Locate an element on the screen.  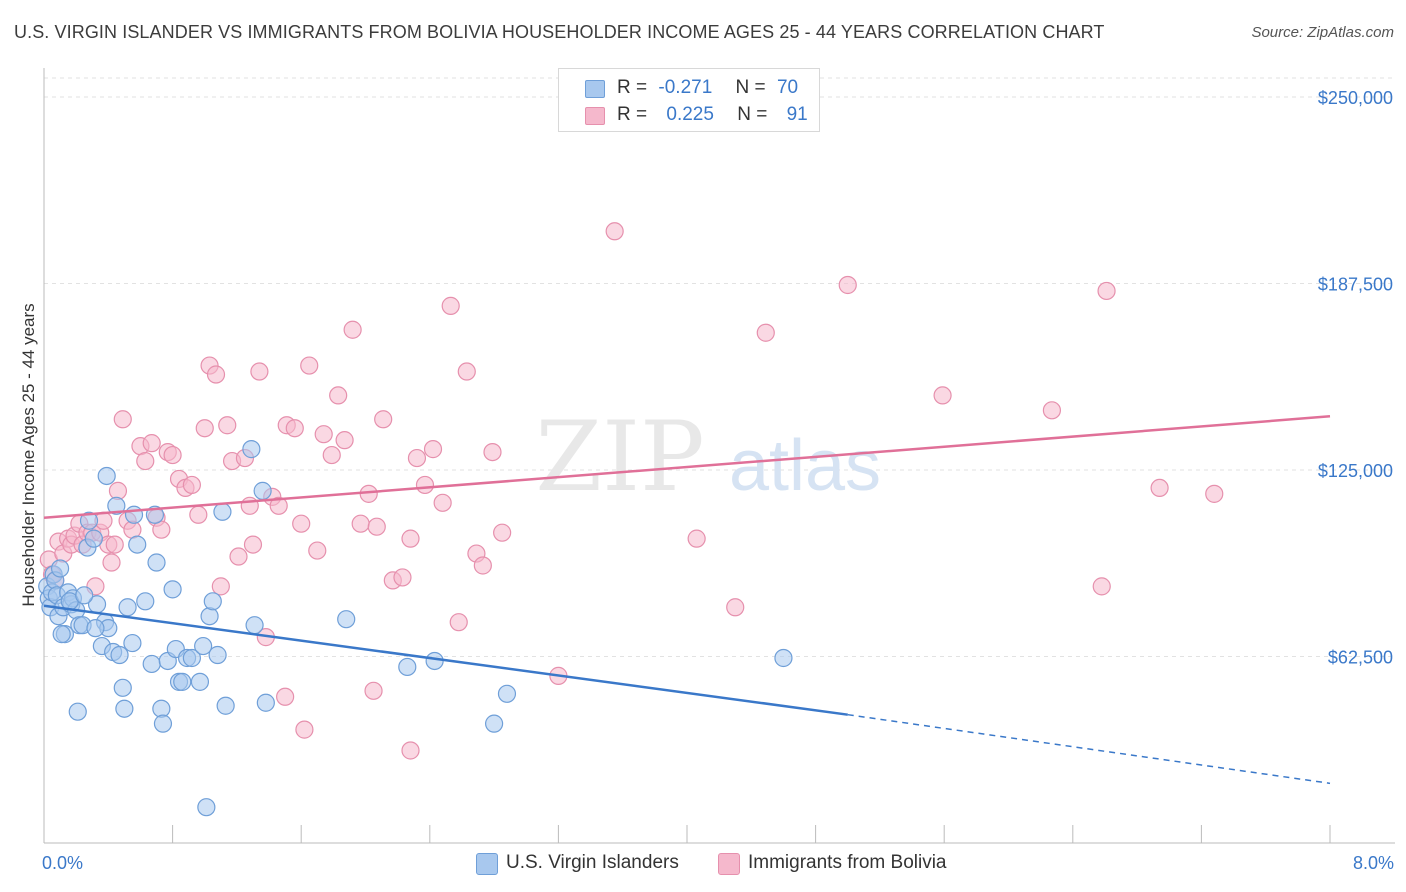
y-tick-label: $187,500 is located at coordinates (1355, 285).